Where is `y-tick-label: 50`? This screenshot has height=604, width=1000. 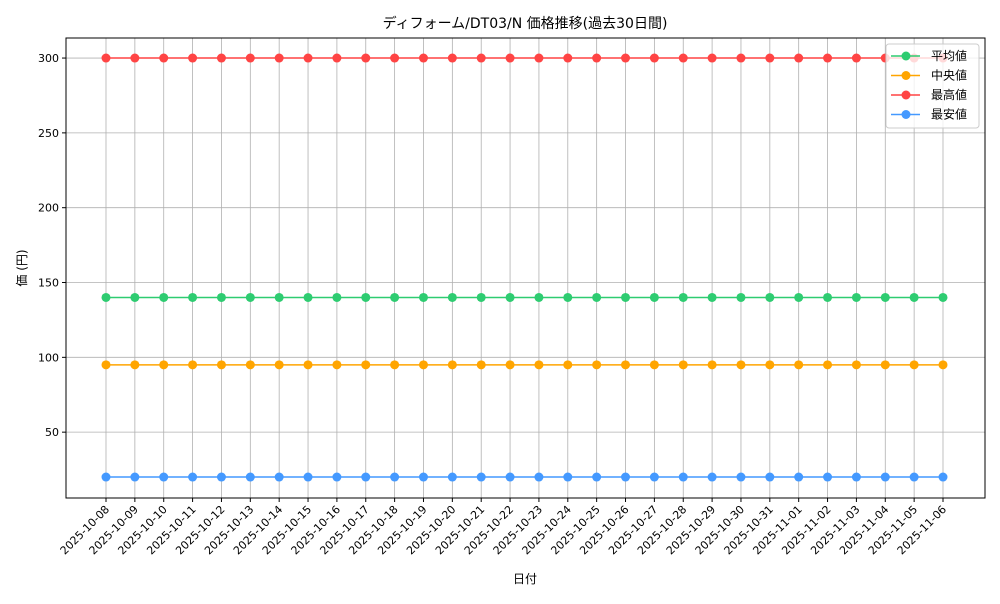 y-tick-label: 50 is located at coordinates (52, 432).